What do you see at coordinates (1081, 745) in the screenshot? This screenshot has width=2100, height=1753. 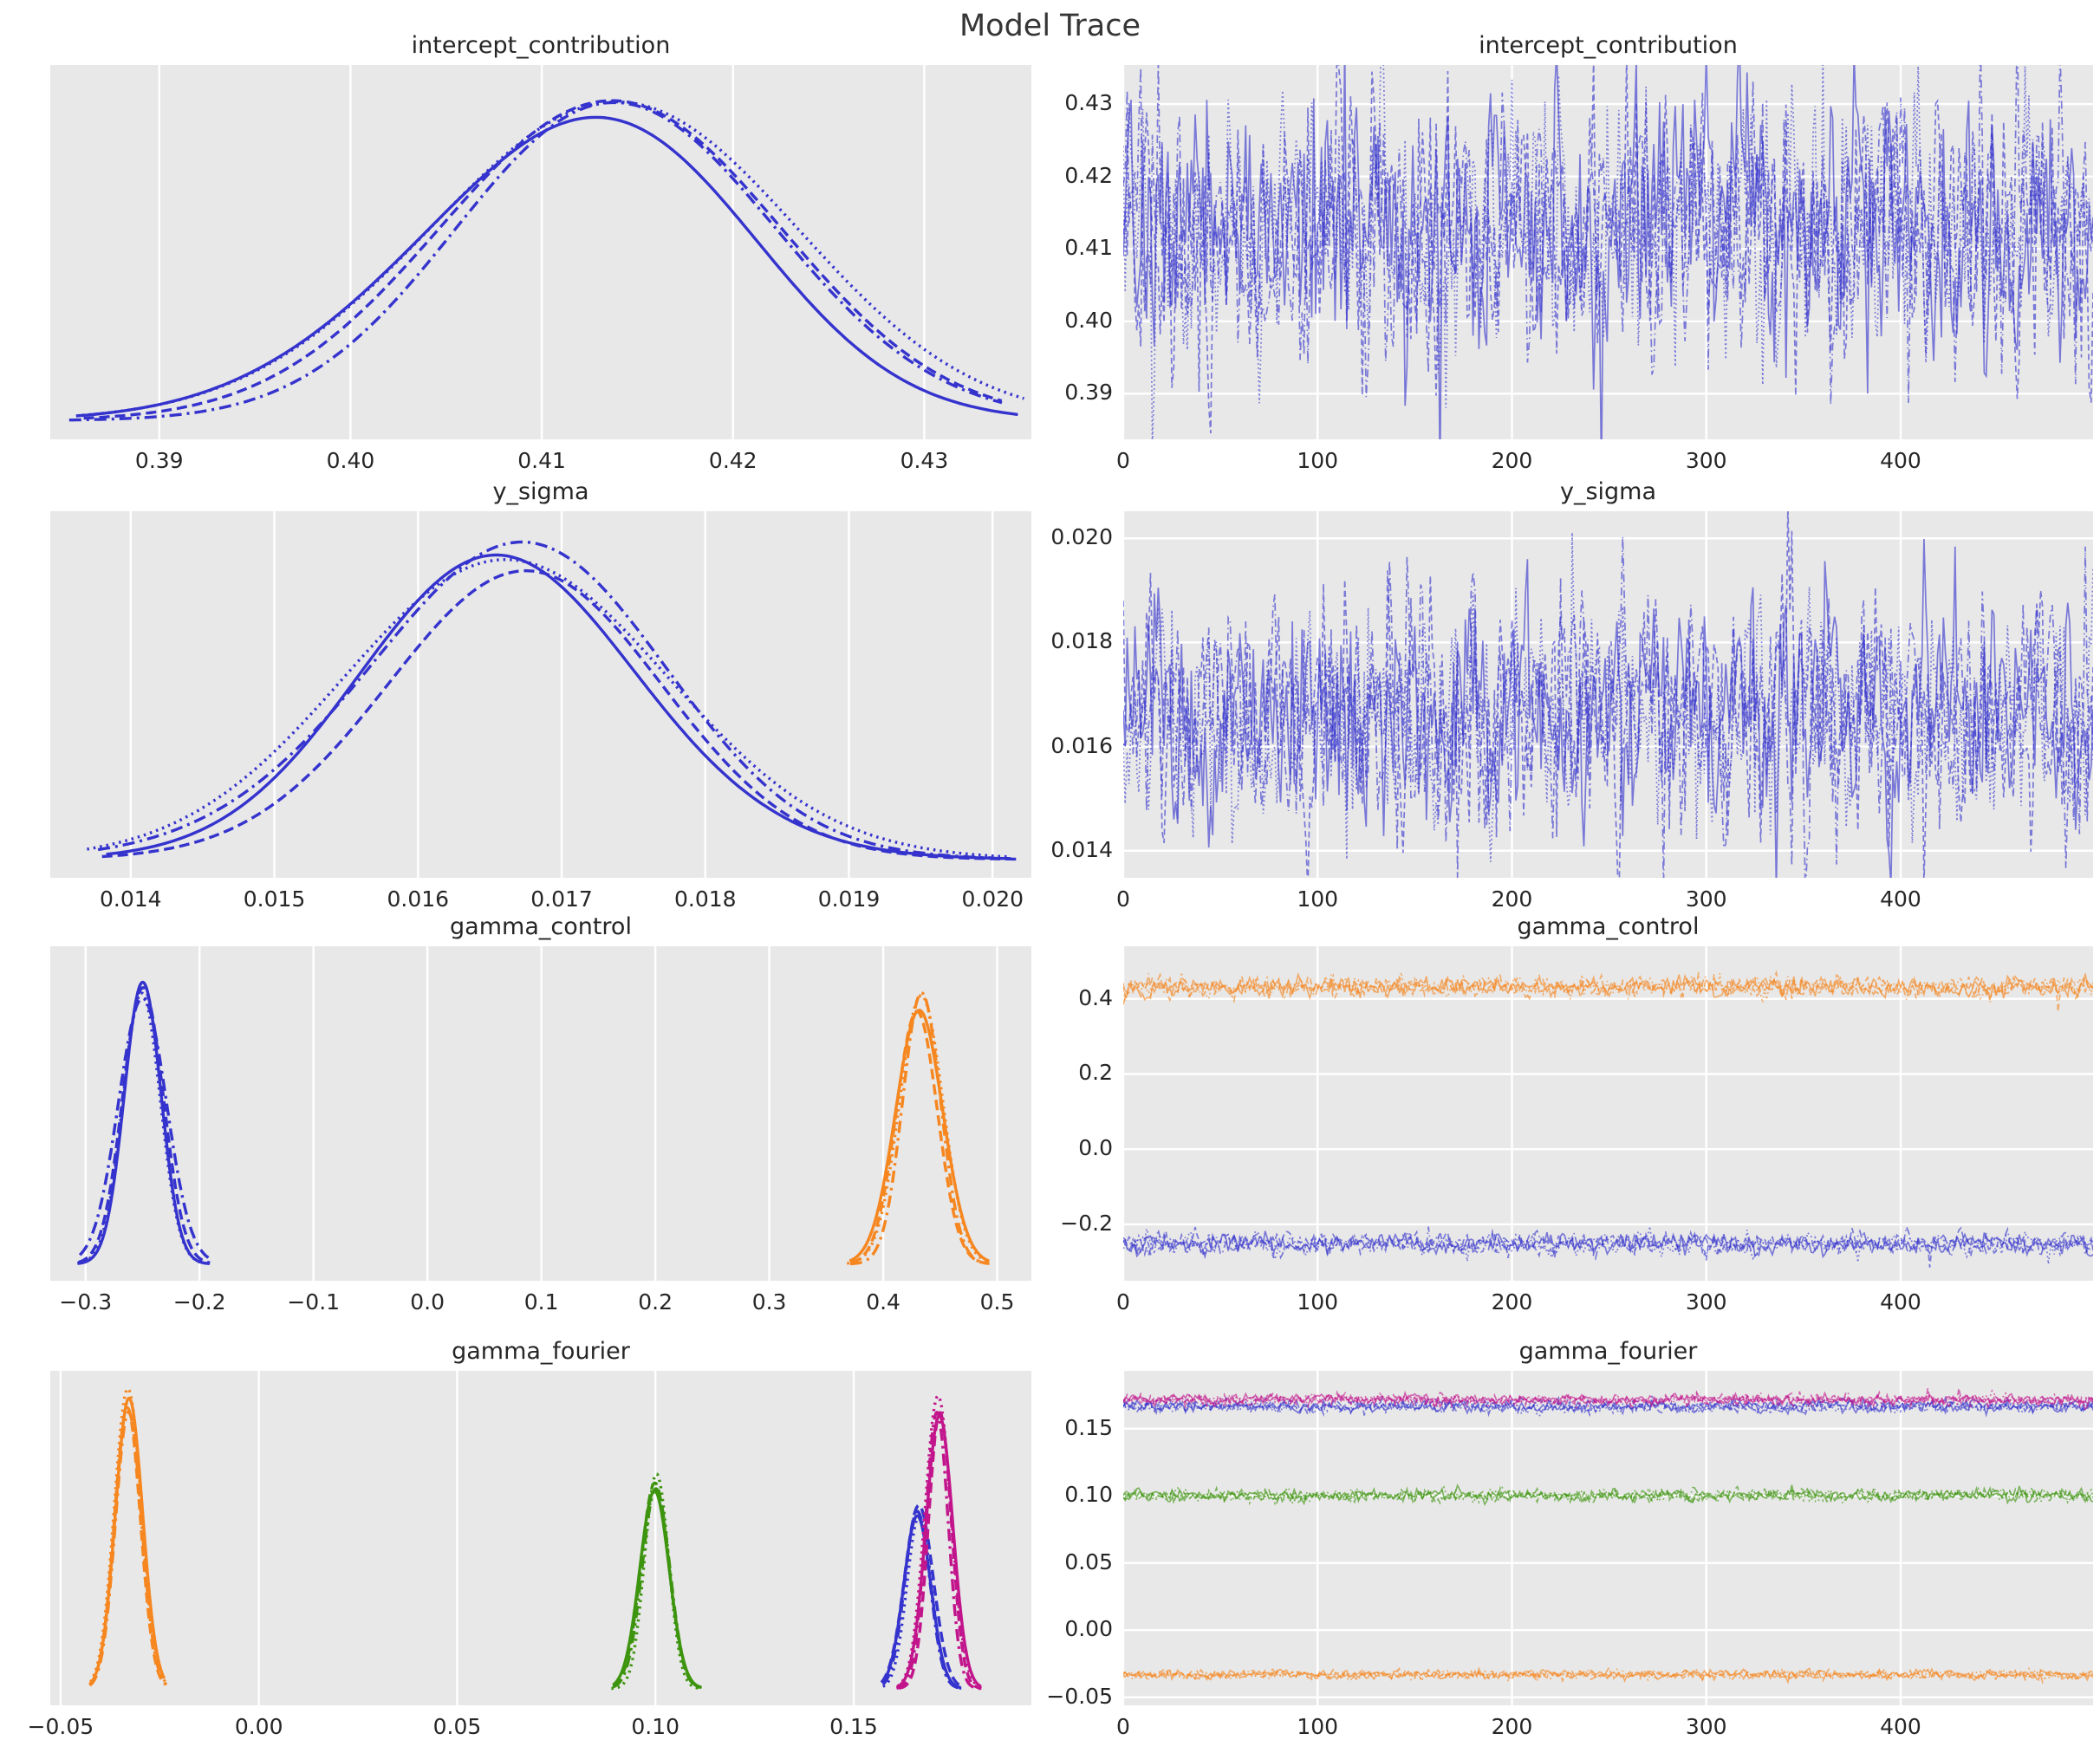 I see `y-tick-label: 0.016` at bounding box center [1081, 745].